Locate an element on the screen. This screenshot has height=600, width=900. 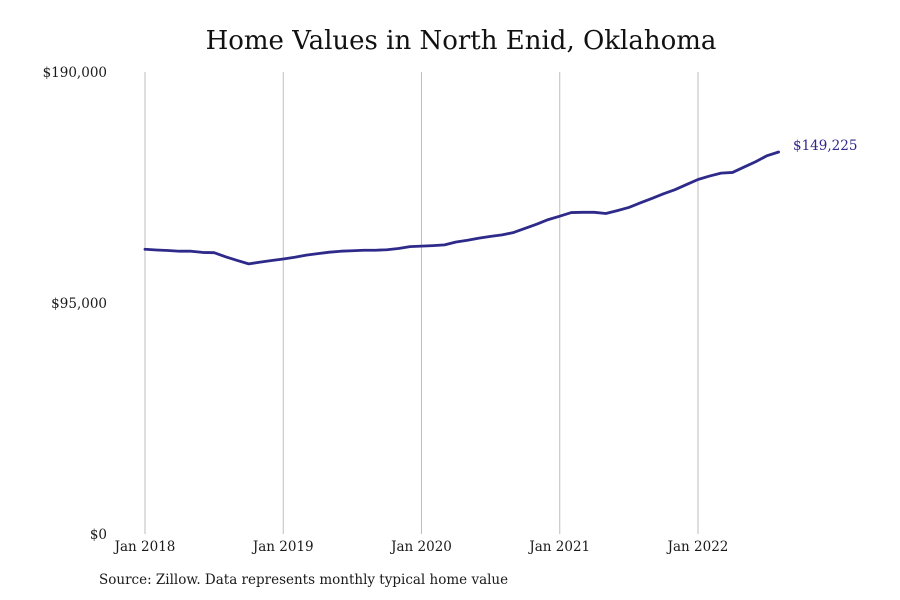
x-tick-label: Jan 2020 is located at coordinates (420, 547).